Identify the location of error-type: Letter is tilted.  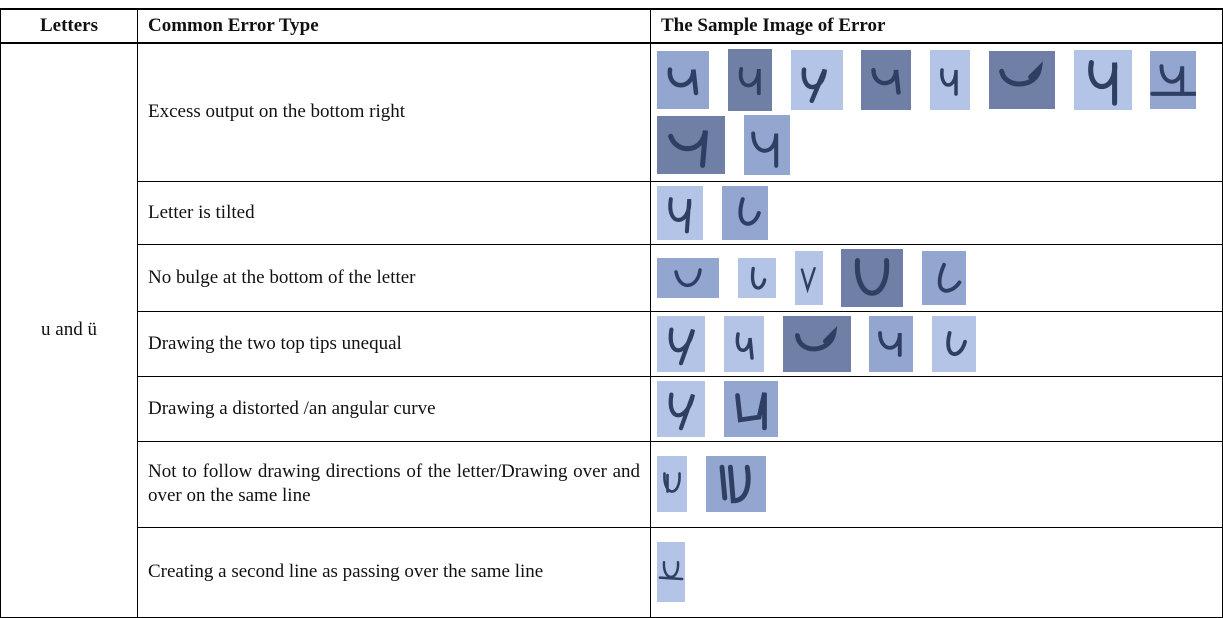
(394, 213).